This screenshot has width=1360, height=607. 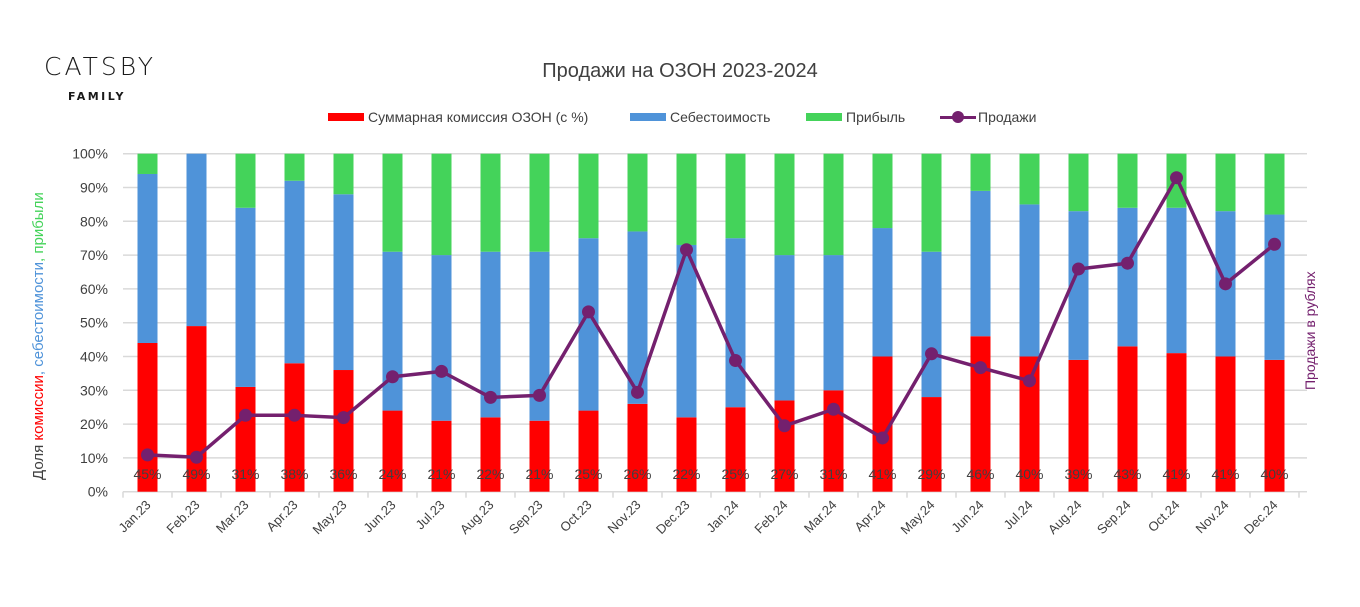 What do you see at coordinates (1017, 514) in the screenshot?
I see `x-tick-label: Jul.24` at bounding box center [1017, 514].